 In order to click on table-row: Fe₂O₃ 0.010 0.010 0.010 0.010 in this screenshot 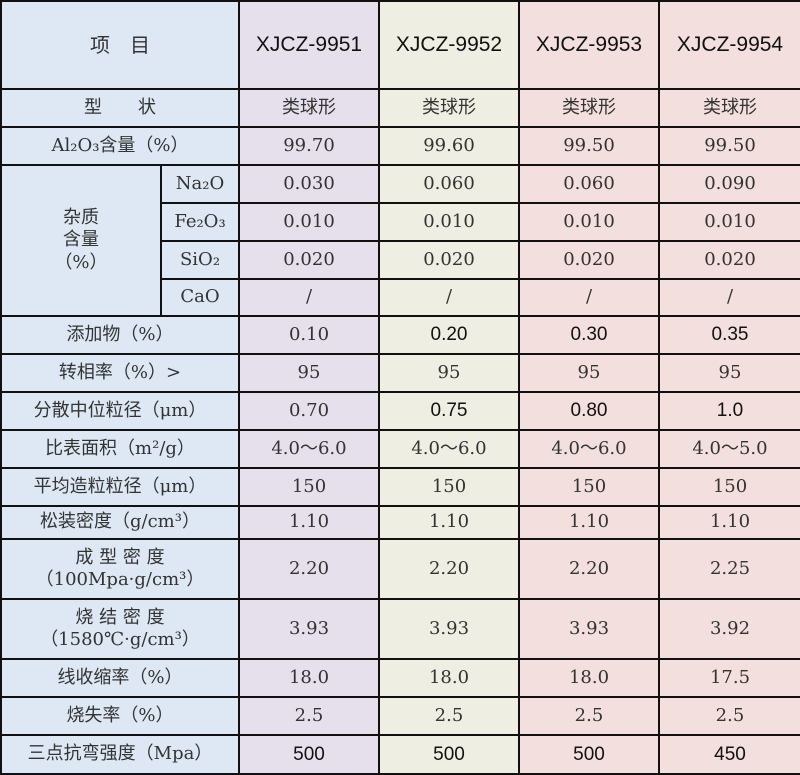, I will do `click(400, 222)`.